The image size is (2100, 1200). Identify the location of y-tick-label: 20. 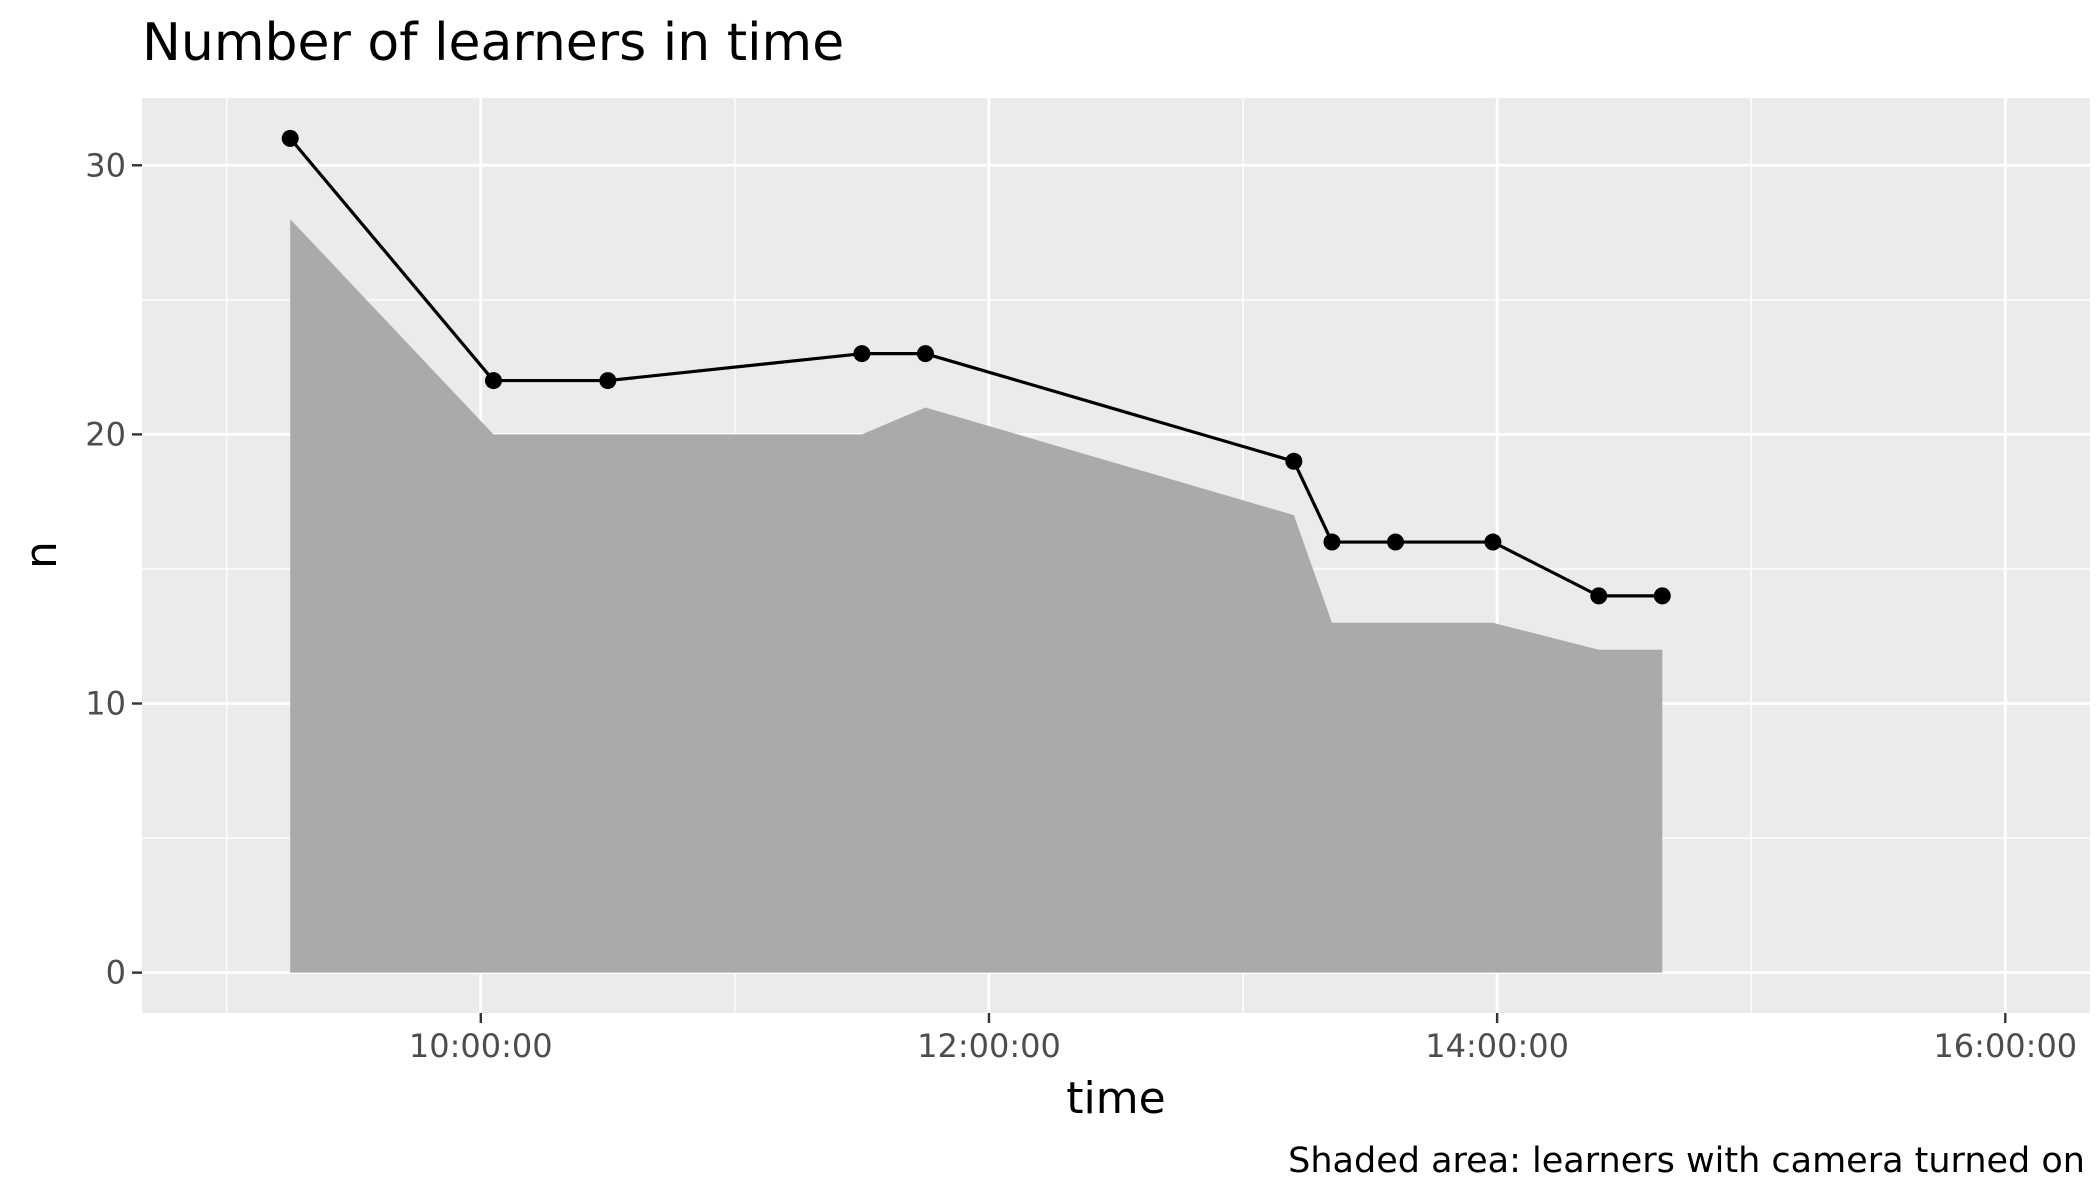
(105, 434).